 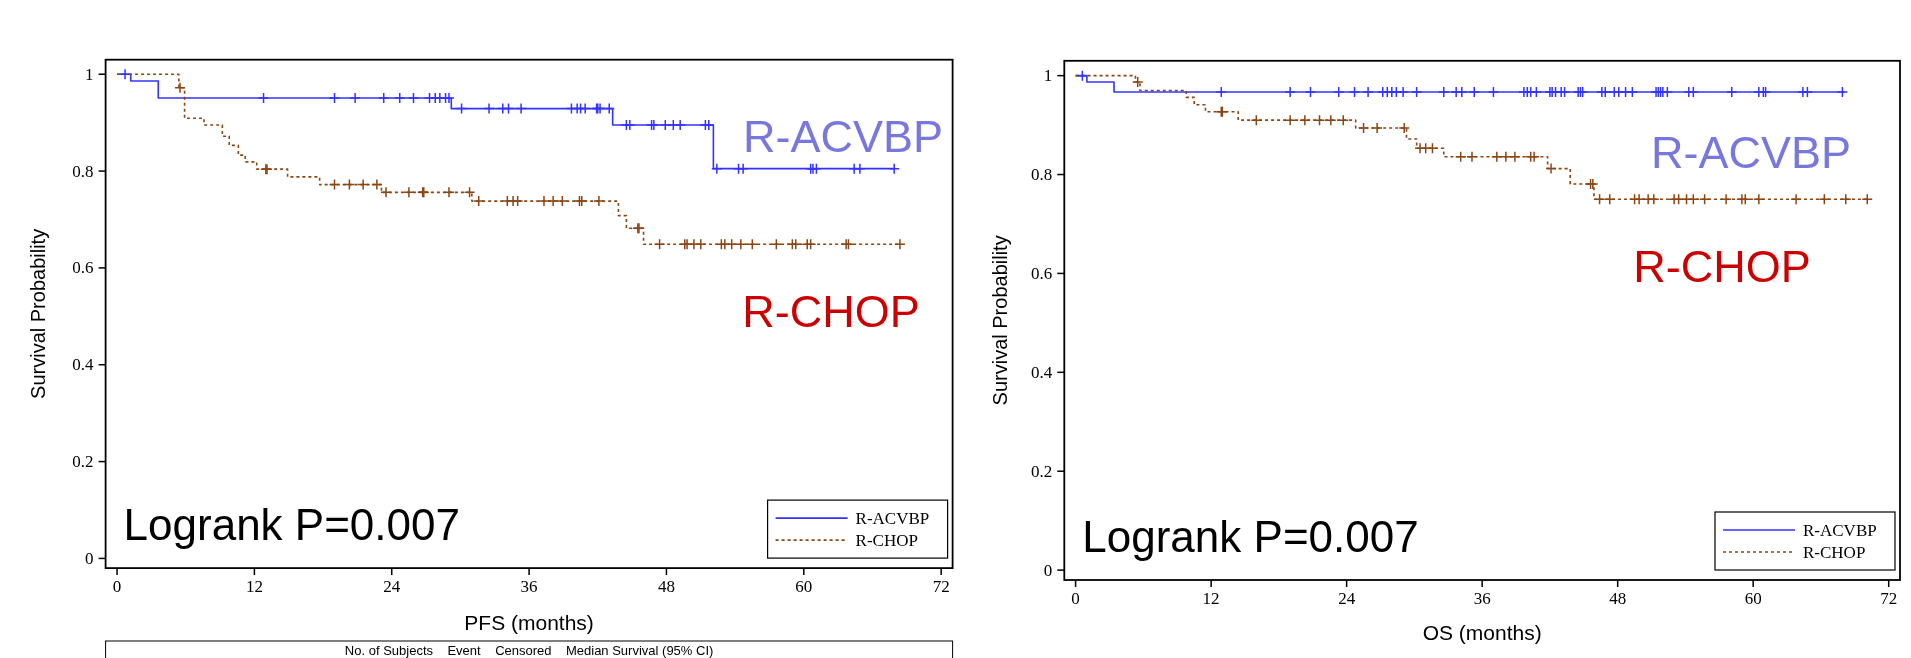 What do you see at coordinates (1482, 632) in the screenshot?
I see `x-axis-title: OS (months)` at bounding box center [1482, 632].